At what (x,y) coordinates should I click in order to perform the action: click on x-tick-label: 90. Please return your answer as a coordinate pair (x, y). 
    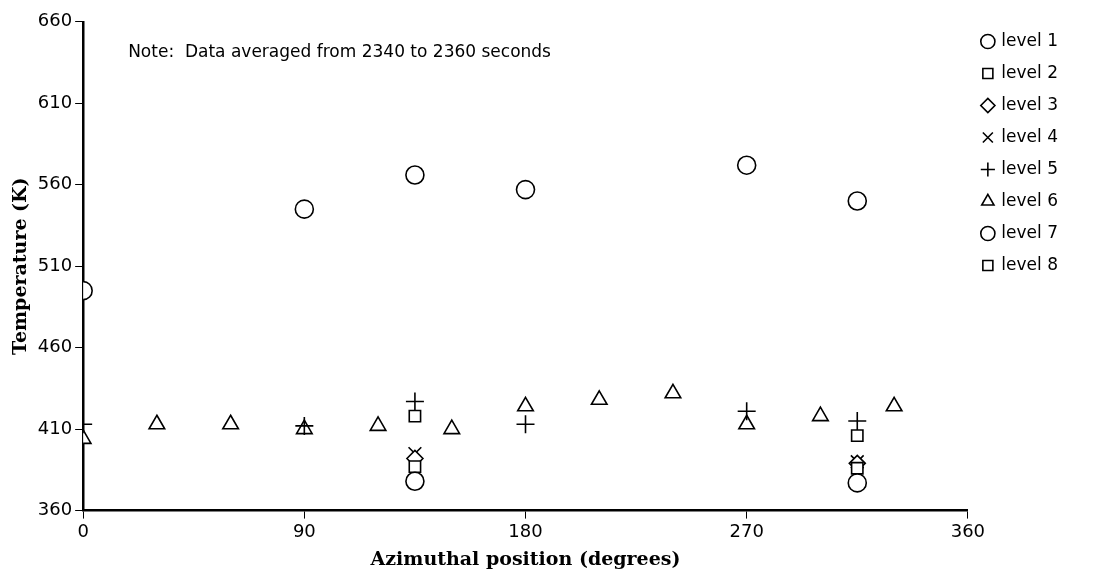
    Looking at the image, I should click on (304, 531).